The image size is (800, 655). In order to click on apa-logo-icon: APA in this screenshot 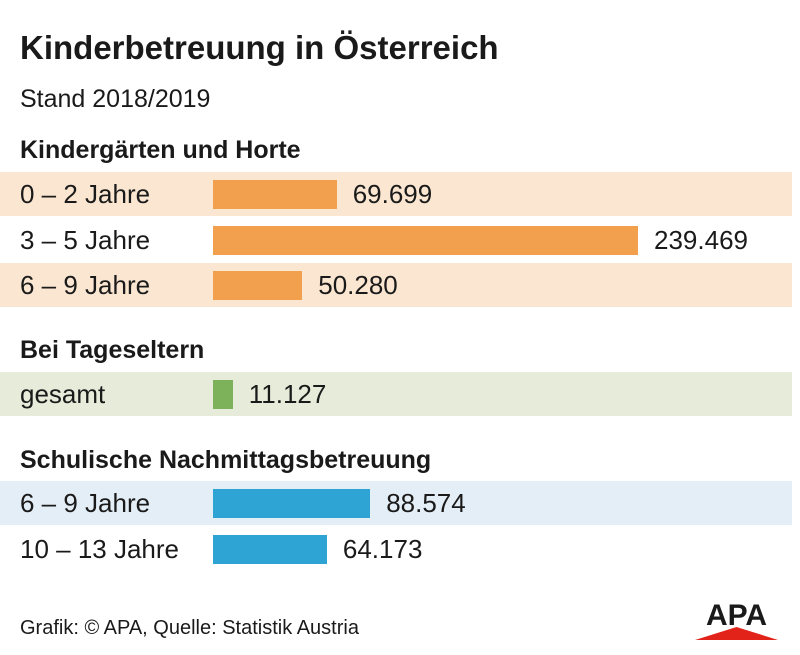, I will do `click(736, 619)`.